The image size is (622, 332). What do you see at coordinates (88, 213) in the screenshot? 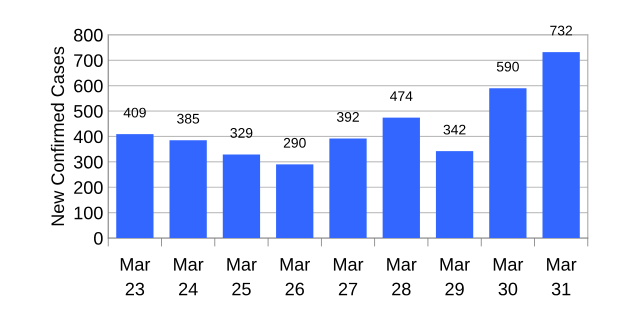
I see `y-tick-label: 100` at bounding box center [88, 213].